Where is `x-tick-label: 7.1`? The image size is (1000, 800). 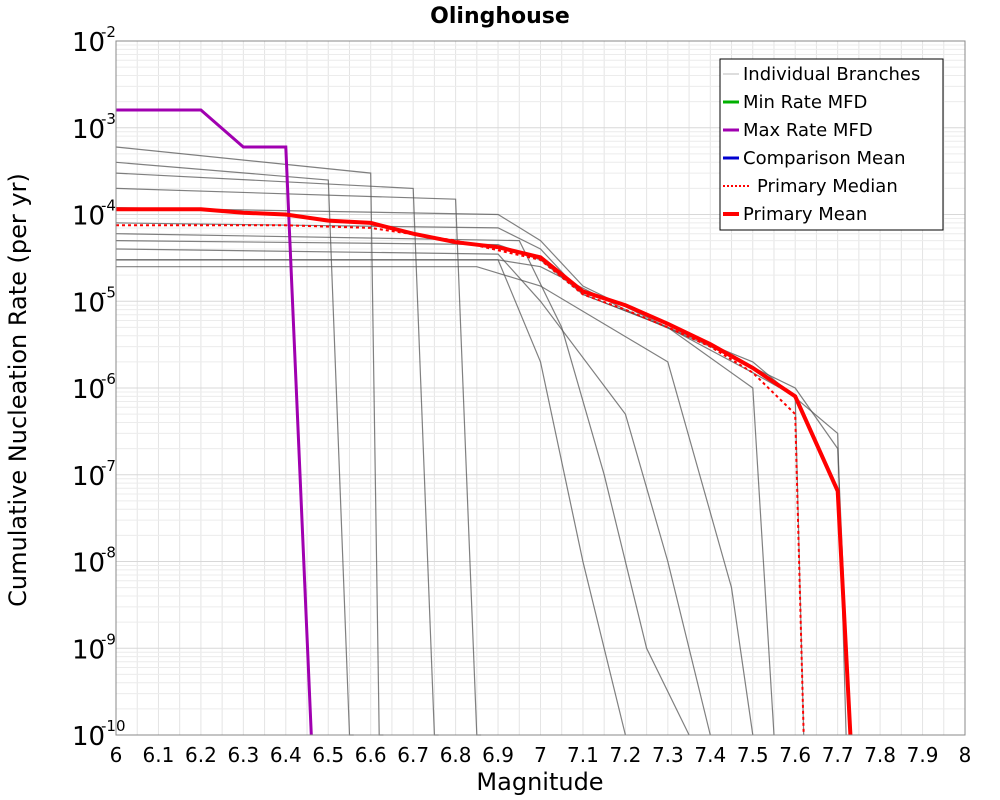 x-tick-label: 7.1 is located at coordinates (583, 755).